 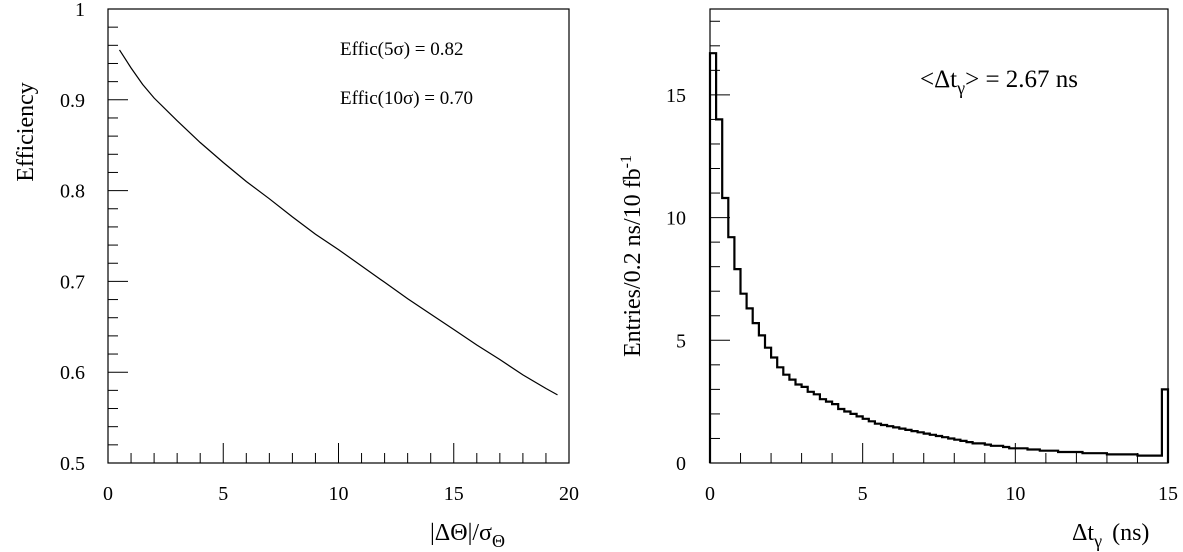 I want to click on y-tick-label: 0.7, so click(x=72, y=282).